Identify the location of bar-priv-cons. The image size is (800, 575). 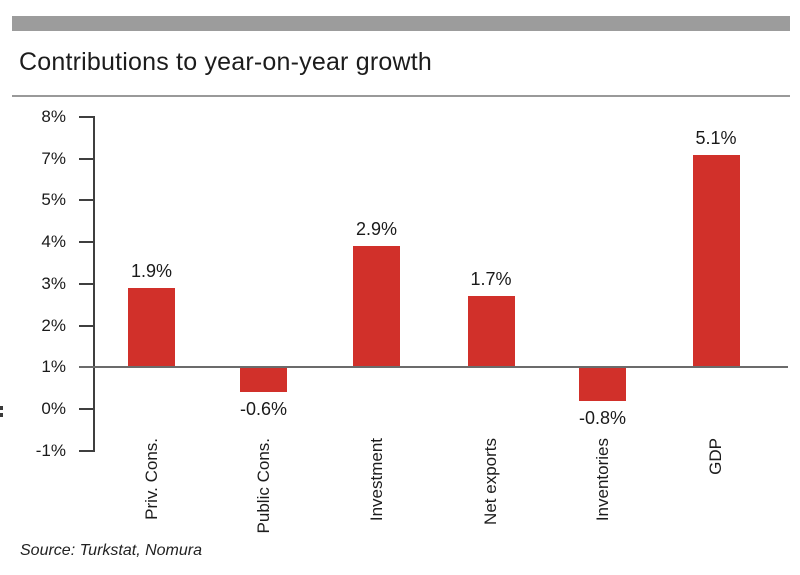
(151, 327).